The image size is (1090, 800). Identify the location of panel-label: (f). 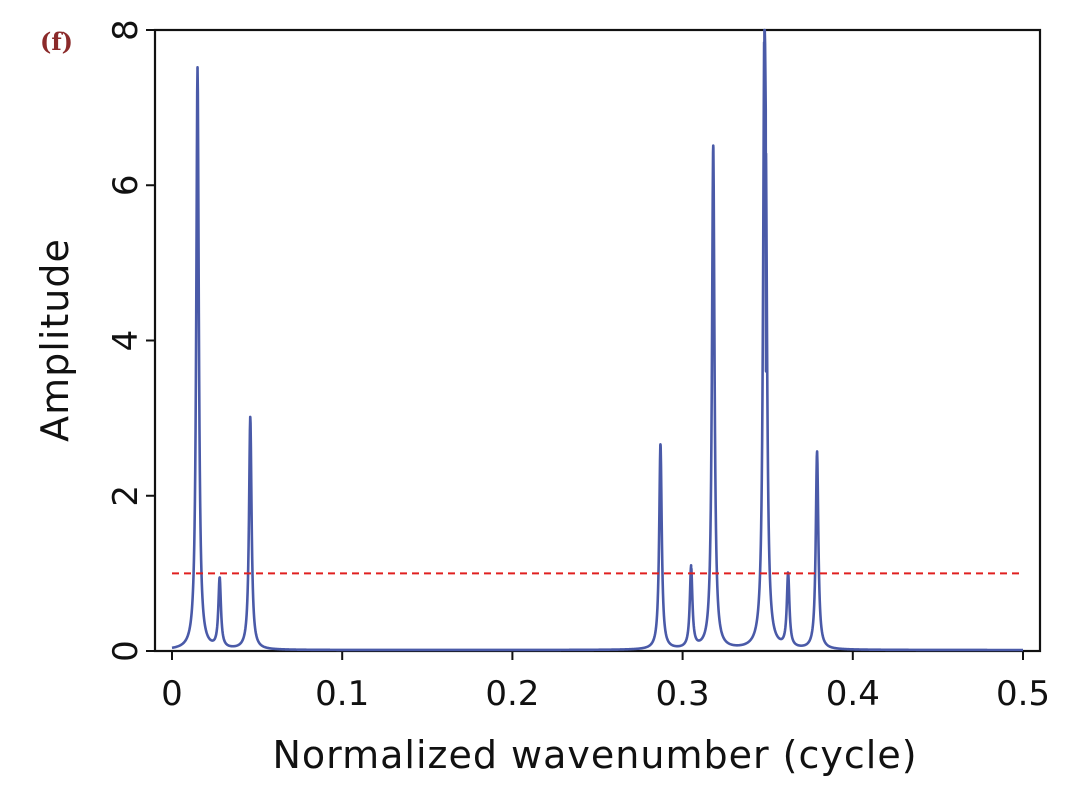
(56, 41).